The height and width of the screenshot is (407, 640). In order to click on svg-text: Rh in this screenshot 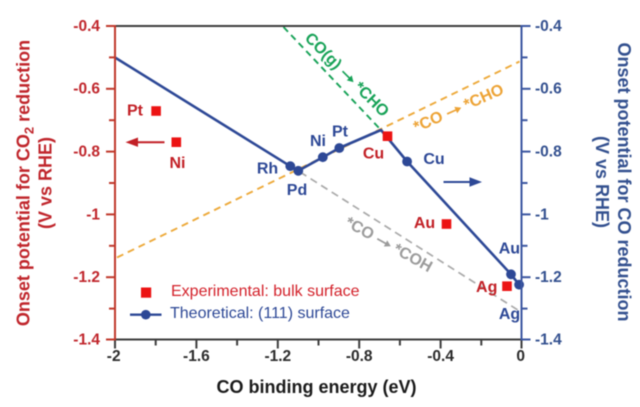, I will do `click(267, 169)`.